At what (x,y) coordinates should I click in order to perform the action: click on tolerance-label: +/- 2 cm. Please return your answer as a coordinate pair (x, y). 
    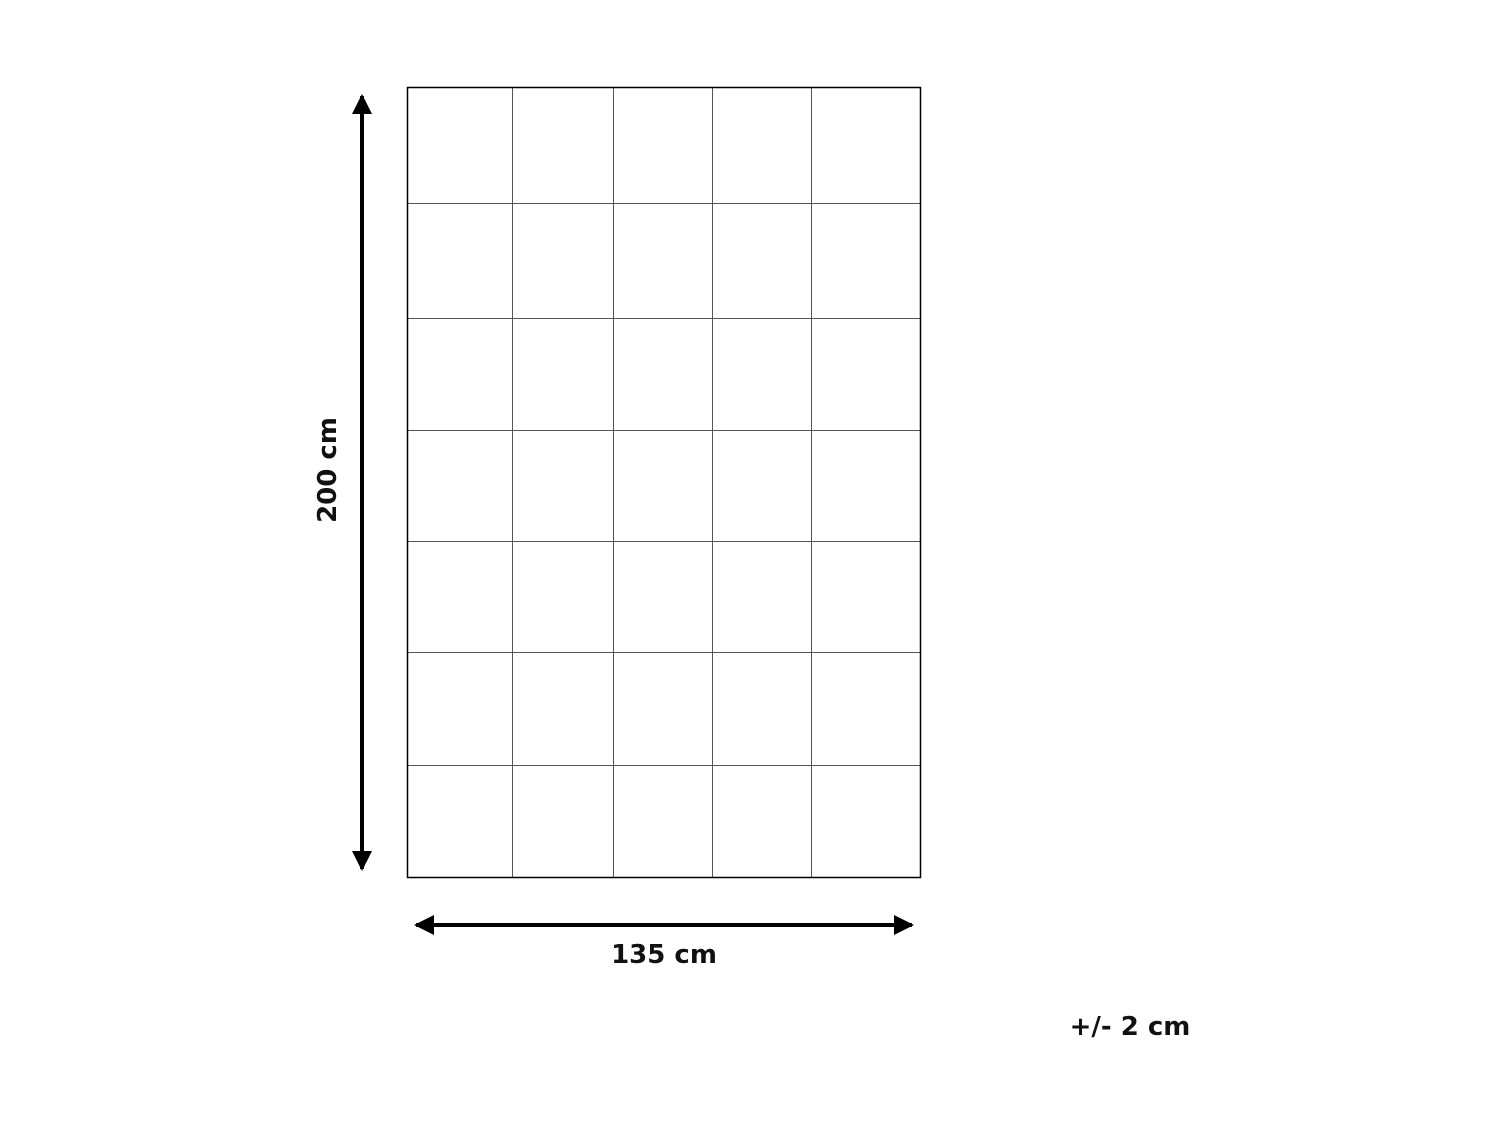
    Looking at the image, I should click on (1130, 1027).